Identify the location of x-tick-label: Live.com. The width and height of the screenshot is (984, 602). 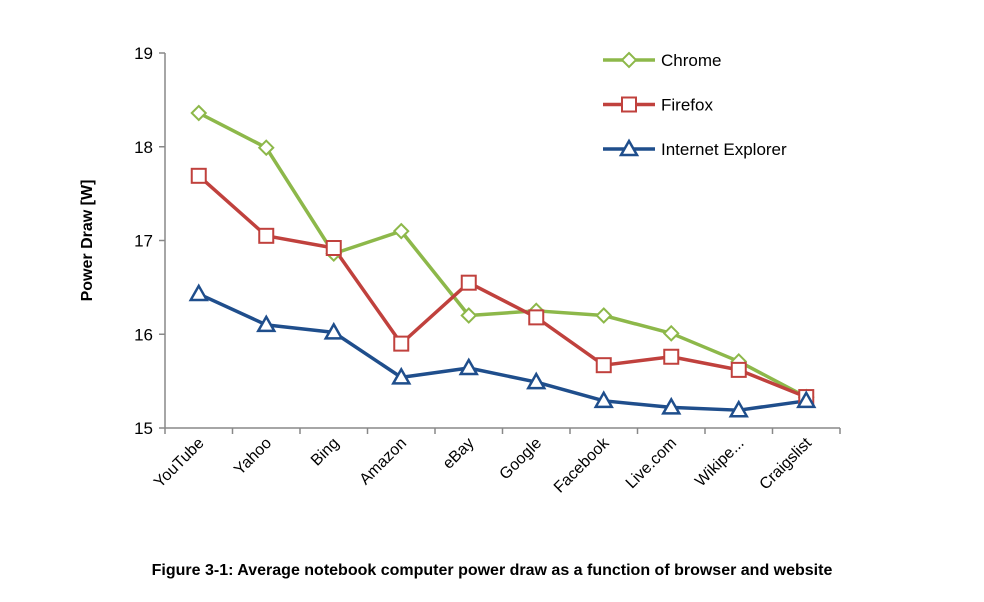
(651, 463).